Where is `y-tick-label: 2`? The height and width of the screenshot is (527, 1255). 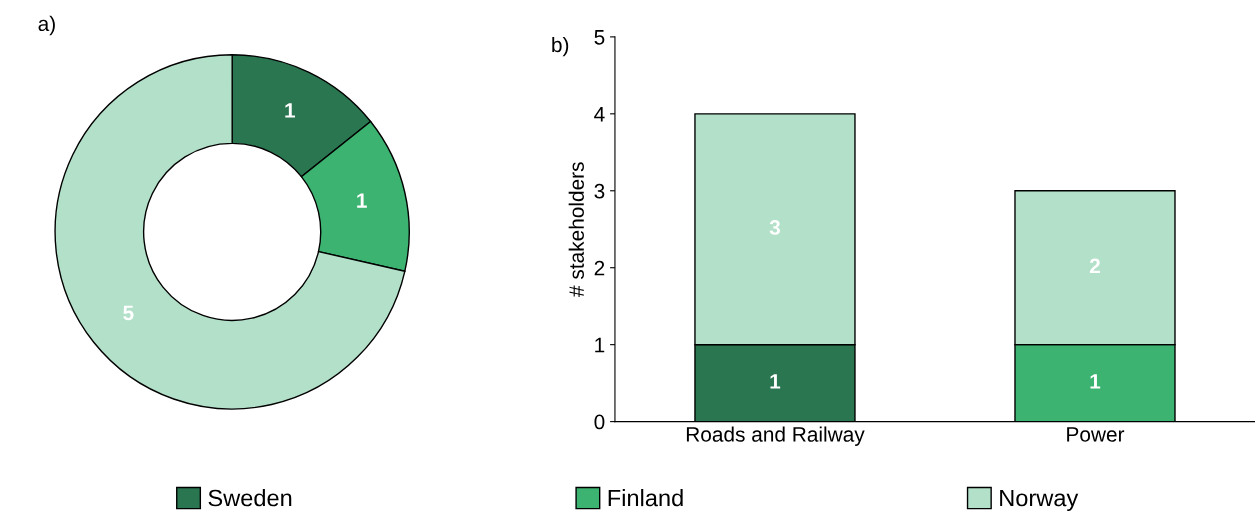 y-tick-label: 2 is located at coordinates (599, 268).